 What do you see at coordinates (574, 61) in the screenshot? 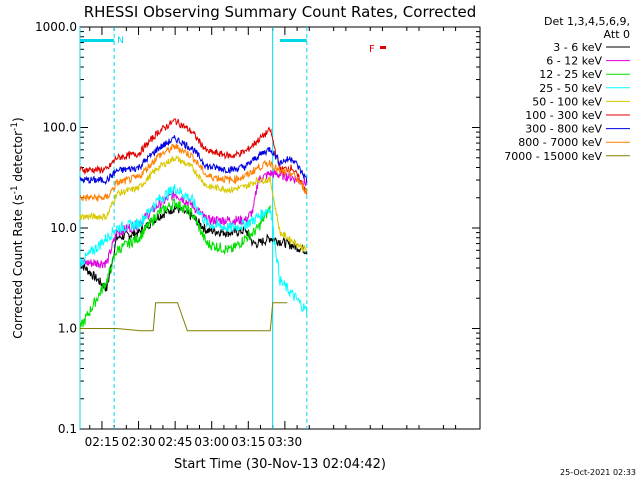
I see `legend-label: 6 - 12 keV` at bounding box center [574, 61].